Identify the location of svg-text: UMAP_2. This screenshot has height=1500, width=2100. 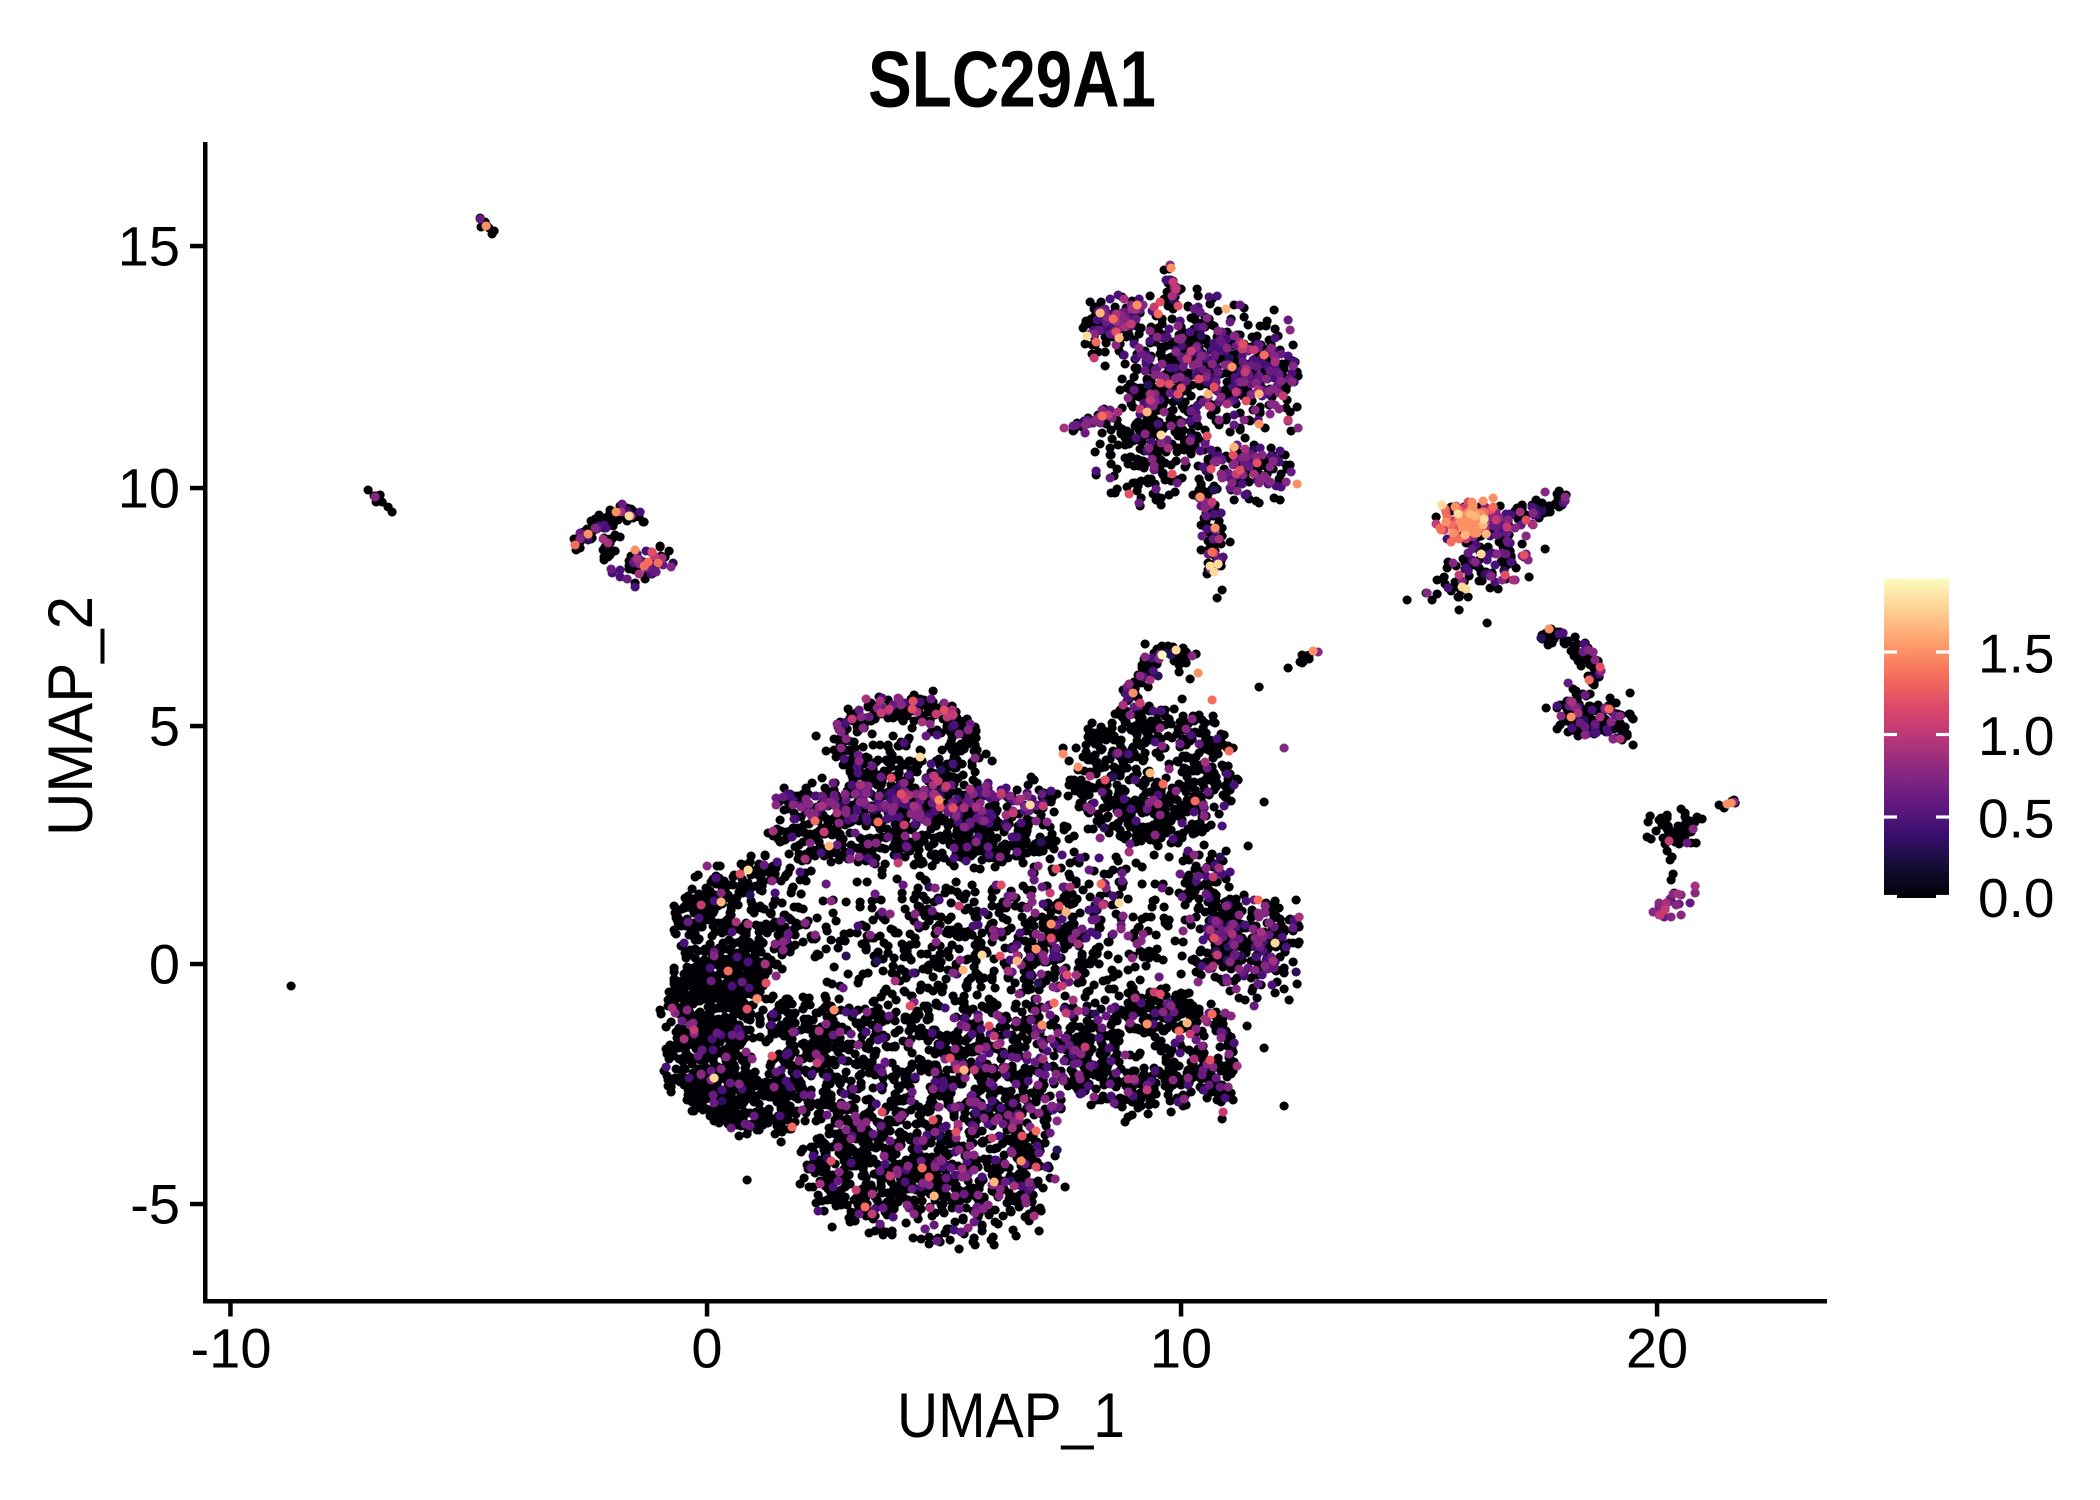
(71, 716).